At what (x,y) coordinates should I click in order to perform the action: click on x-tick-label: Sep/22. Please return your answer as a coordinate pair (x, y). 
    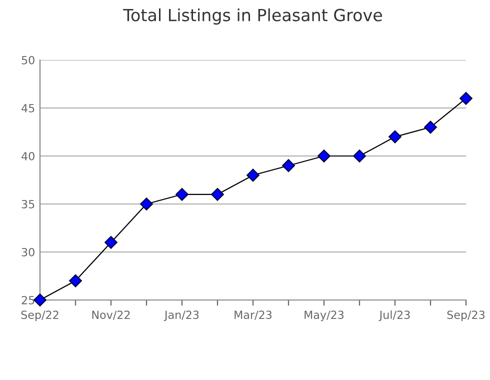
    Looking at the image, I should click on (39, 316).